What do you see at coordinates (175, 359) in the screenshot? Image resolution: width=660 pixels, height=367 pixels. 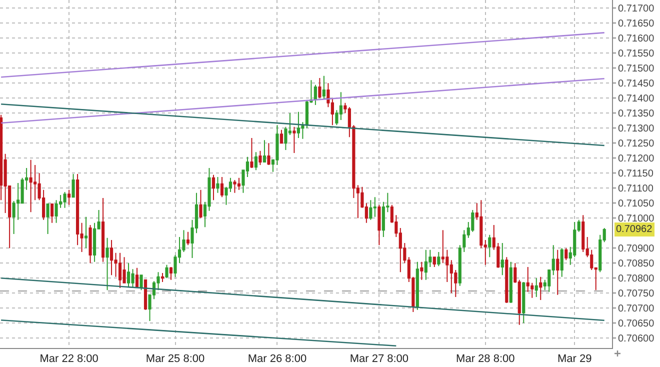 I see `x-tick-label: Mar 25 8:00` at bounding box center [175, 359].